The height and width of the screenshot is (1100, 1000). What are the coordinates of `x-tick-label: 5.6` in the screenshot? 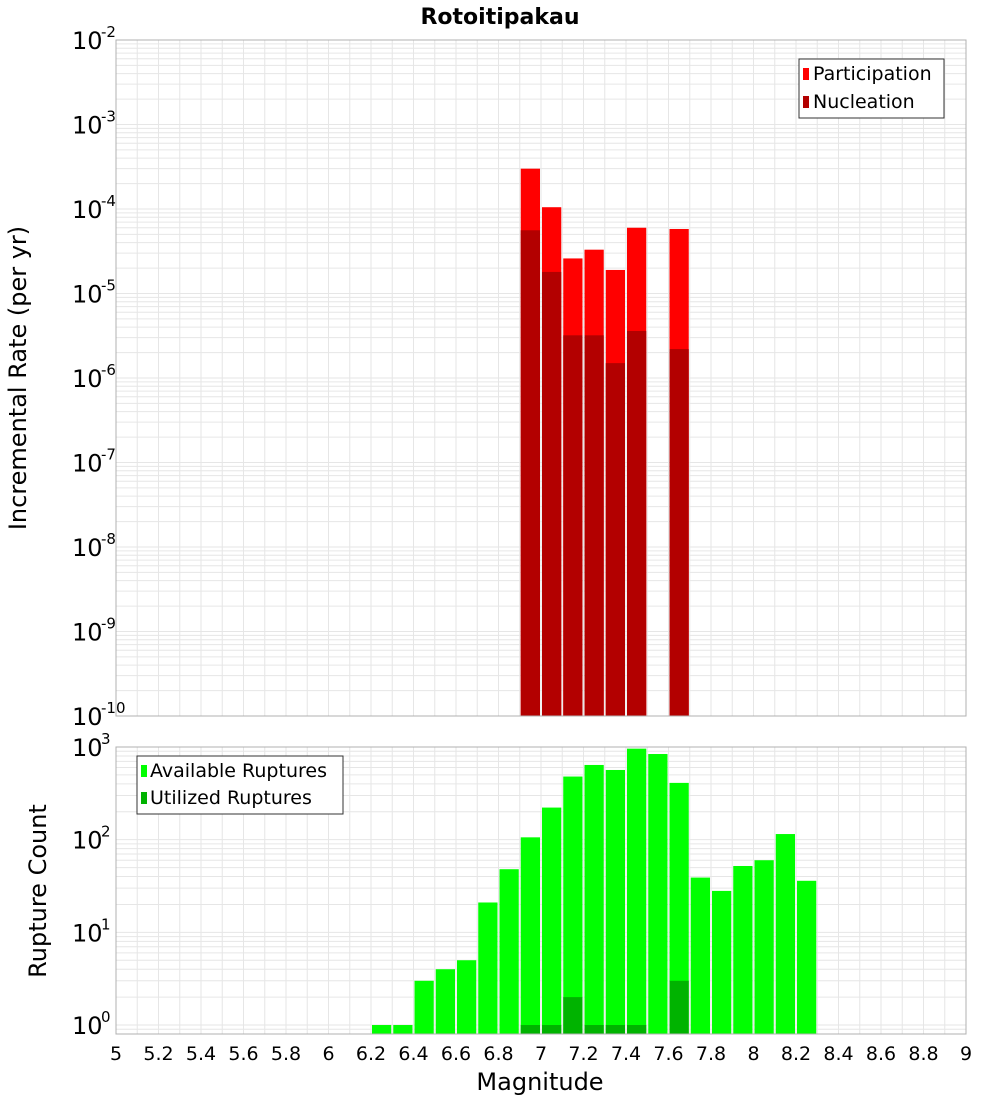 It's located at (243, 1054).